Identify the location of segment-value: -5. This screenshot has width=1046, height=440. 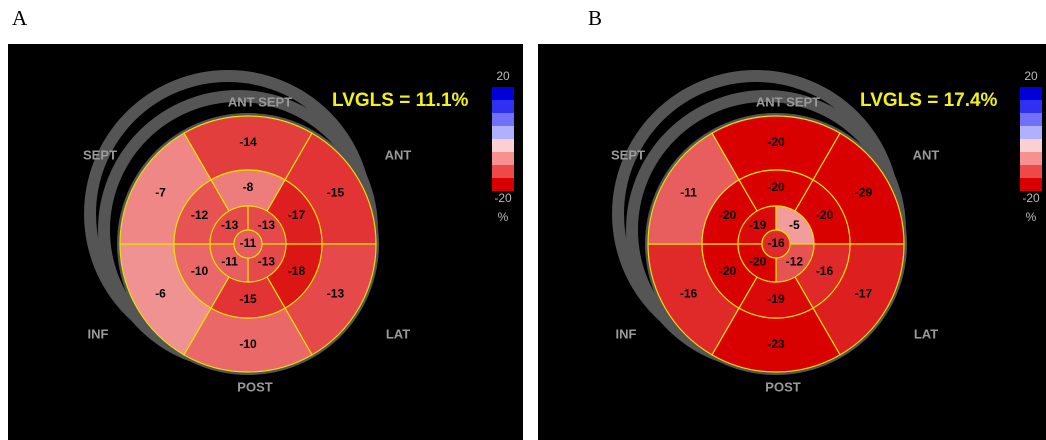
(794, 225).